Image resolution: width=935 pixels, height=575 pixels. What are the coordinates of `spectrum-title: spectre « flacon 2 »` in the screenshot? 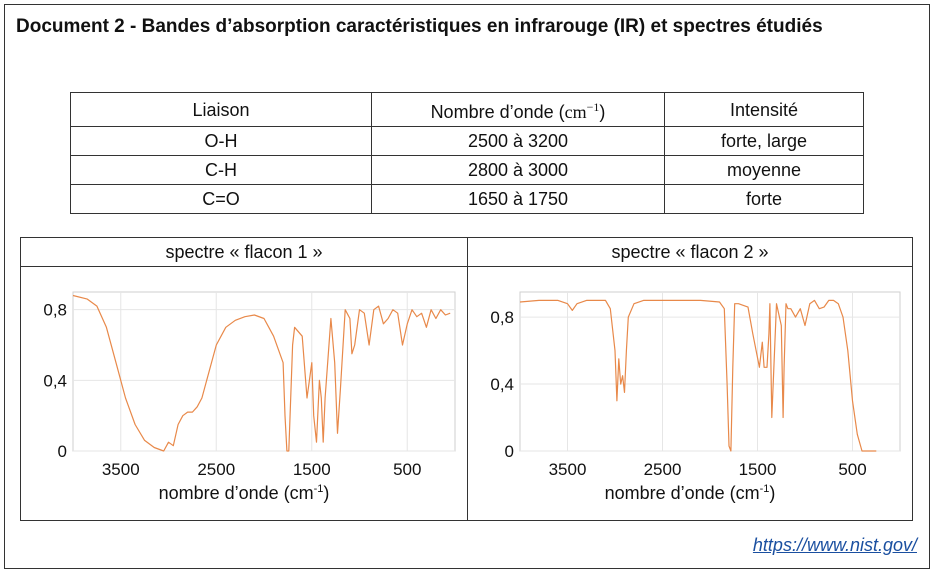 It's located at (690, 252).